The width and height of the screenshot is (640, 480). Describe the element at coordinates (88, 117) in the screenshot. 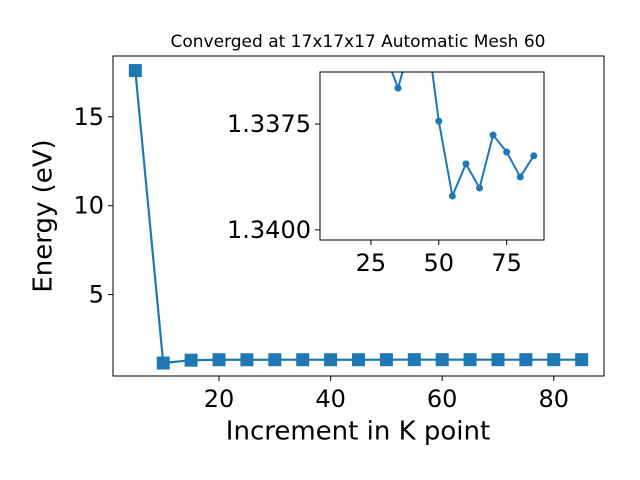

I see `y-tick-label: 15` at that location.